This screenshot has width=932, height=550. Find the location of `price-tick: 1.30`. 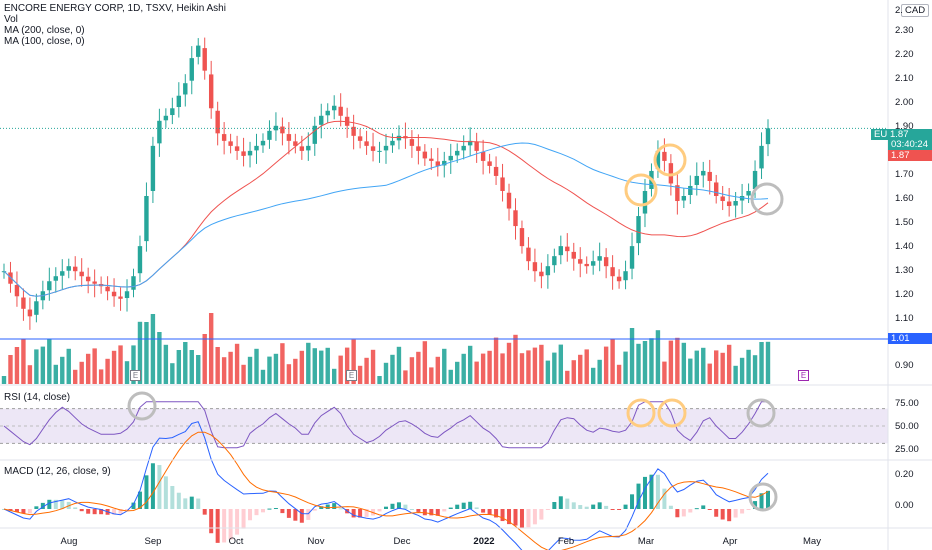

price-tick: 1.30 is located at coordinates (904, 270).